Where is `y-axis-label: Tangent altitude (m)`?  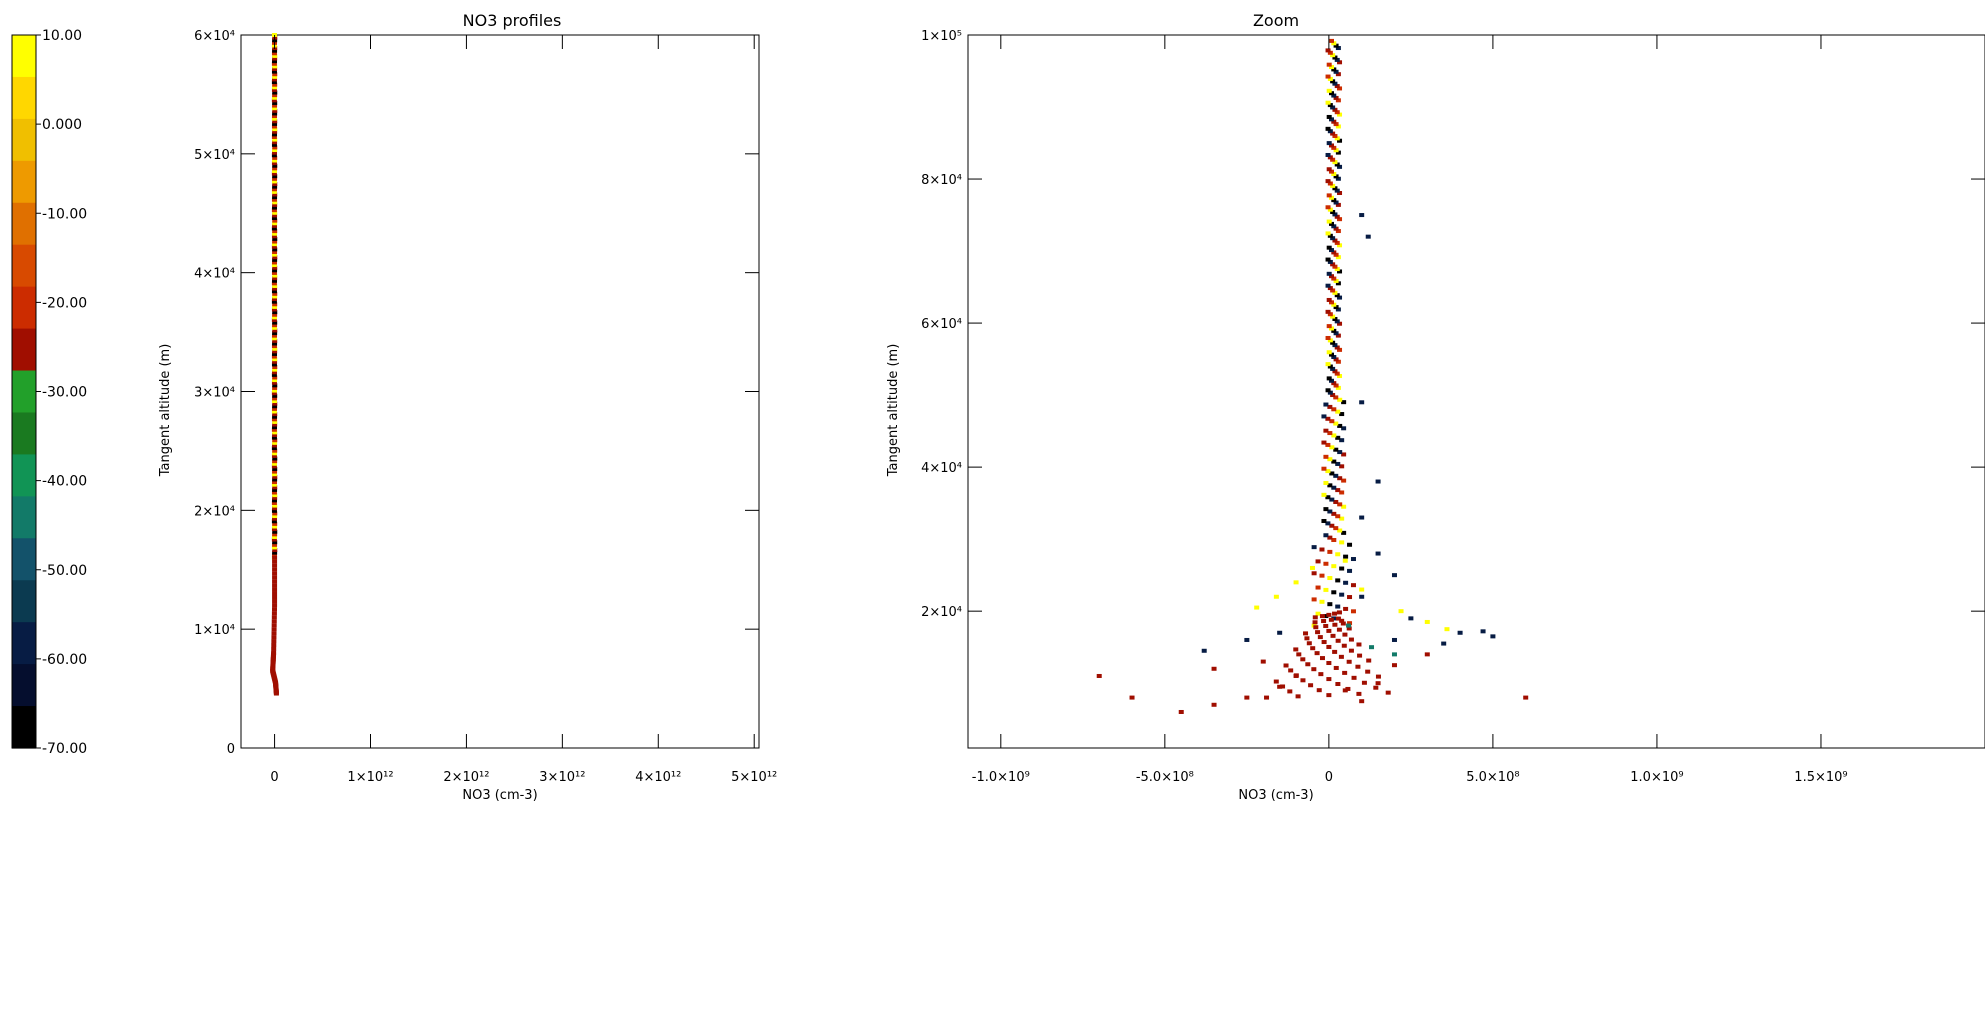
y-axis-label: Tangent altitude (m) is located at coordinates (893, 411).